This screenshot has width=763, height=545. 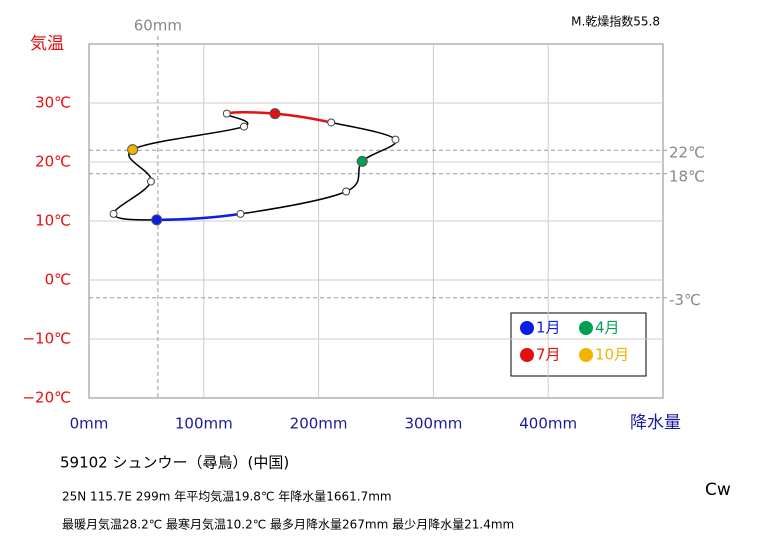 What do you see at coordinates (58, 280) in the screenshot?
I see `y-tick-label: 0℃` at bounding box center [58, 280].